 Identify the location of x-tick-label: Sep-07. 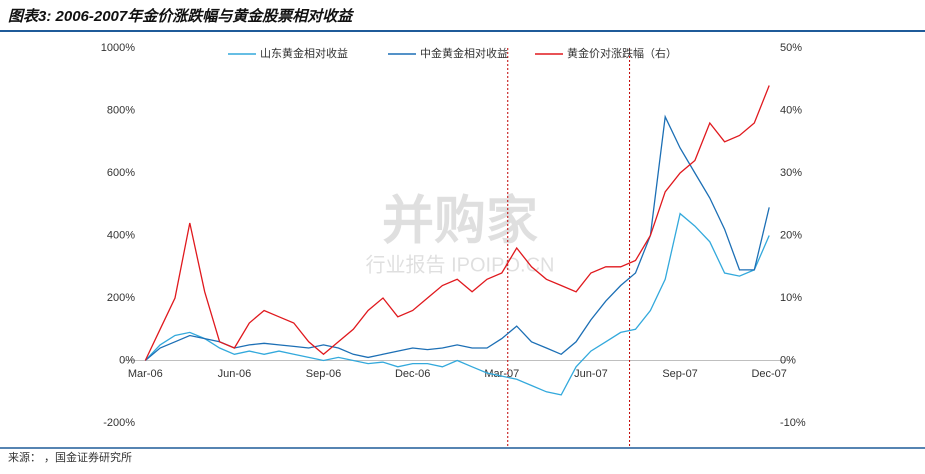
(679, 374).